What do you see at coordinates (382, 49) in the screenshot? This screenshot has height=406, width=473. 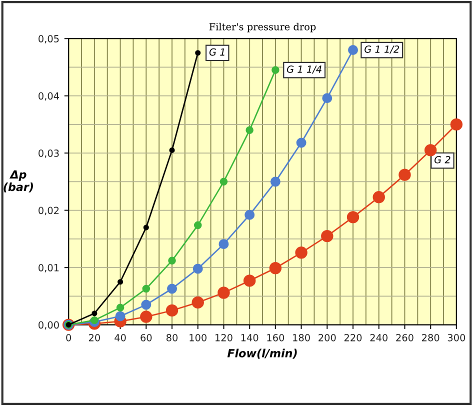 I see `series-label: G 1 1/2` at bounding box center [382, 49].